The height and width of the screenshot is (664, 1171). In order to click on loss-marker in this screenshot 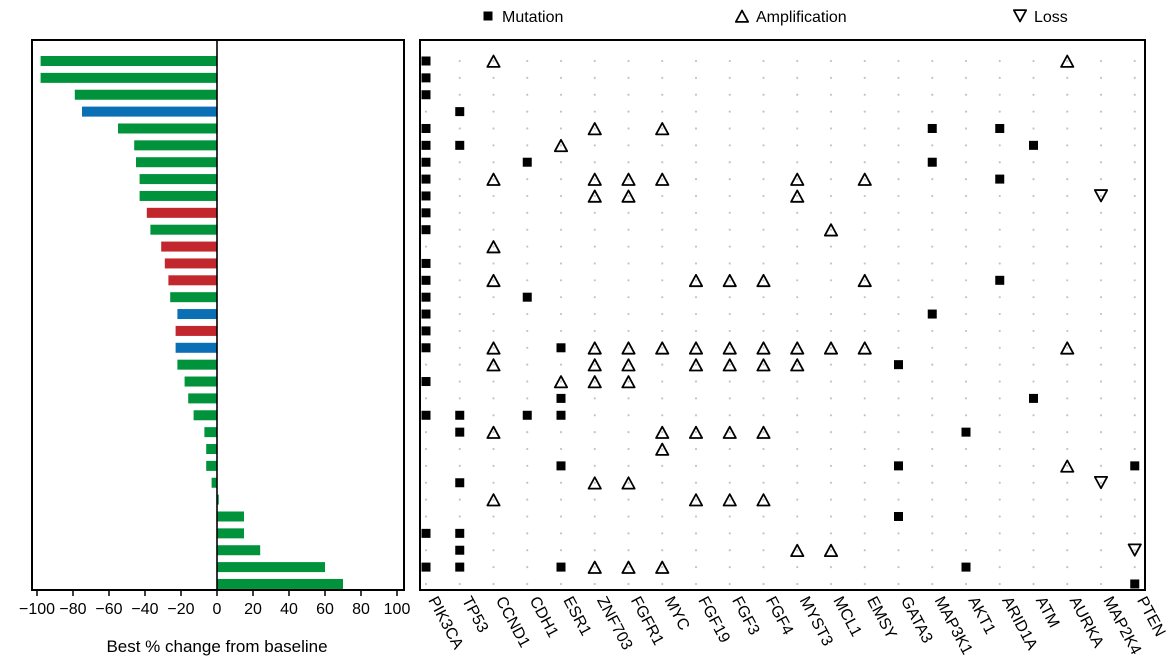, I will do `click(1134, 550)`.